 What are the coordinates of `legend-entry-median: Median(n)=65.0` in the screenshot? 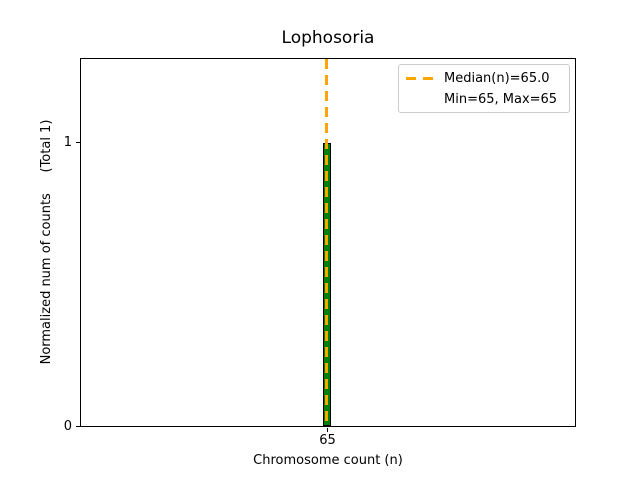 It's located at (483, 78).